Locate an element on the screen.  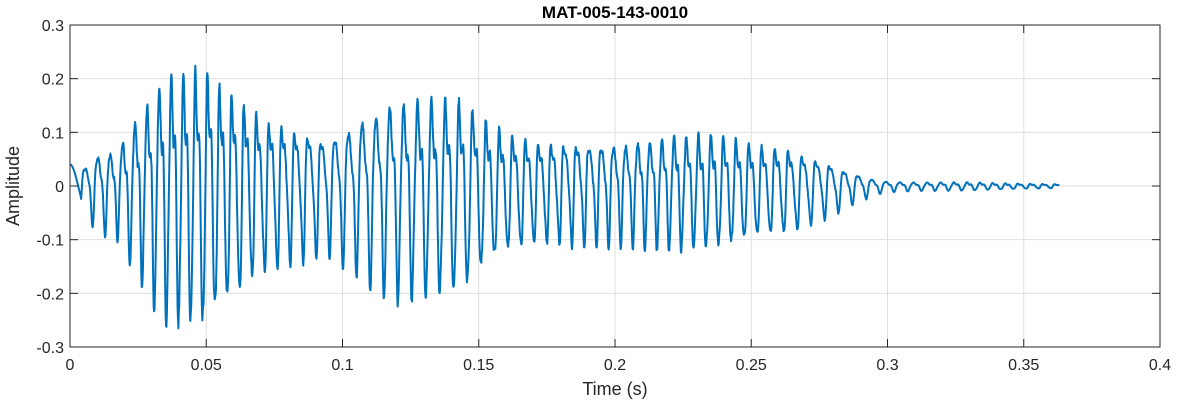
y-tick-label: 0.2 is located at coordinates (53, 80).